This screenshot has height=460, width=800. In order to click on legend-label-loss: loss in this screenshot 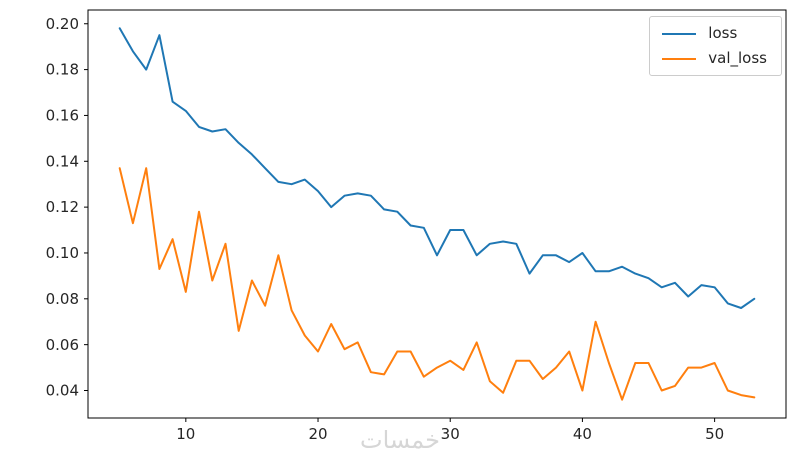, I will do `click(723, 33)`.